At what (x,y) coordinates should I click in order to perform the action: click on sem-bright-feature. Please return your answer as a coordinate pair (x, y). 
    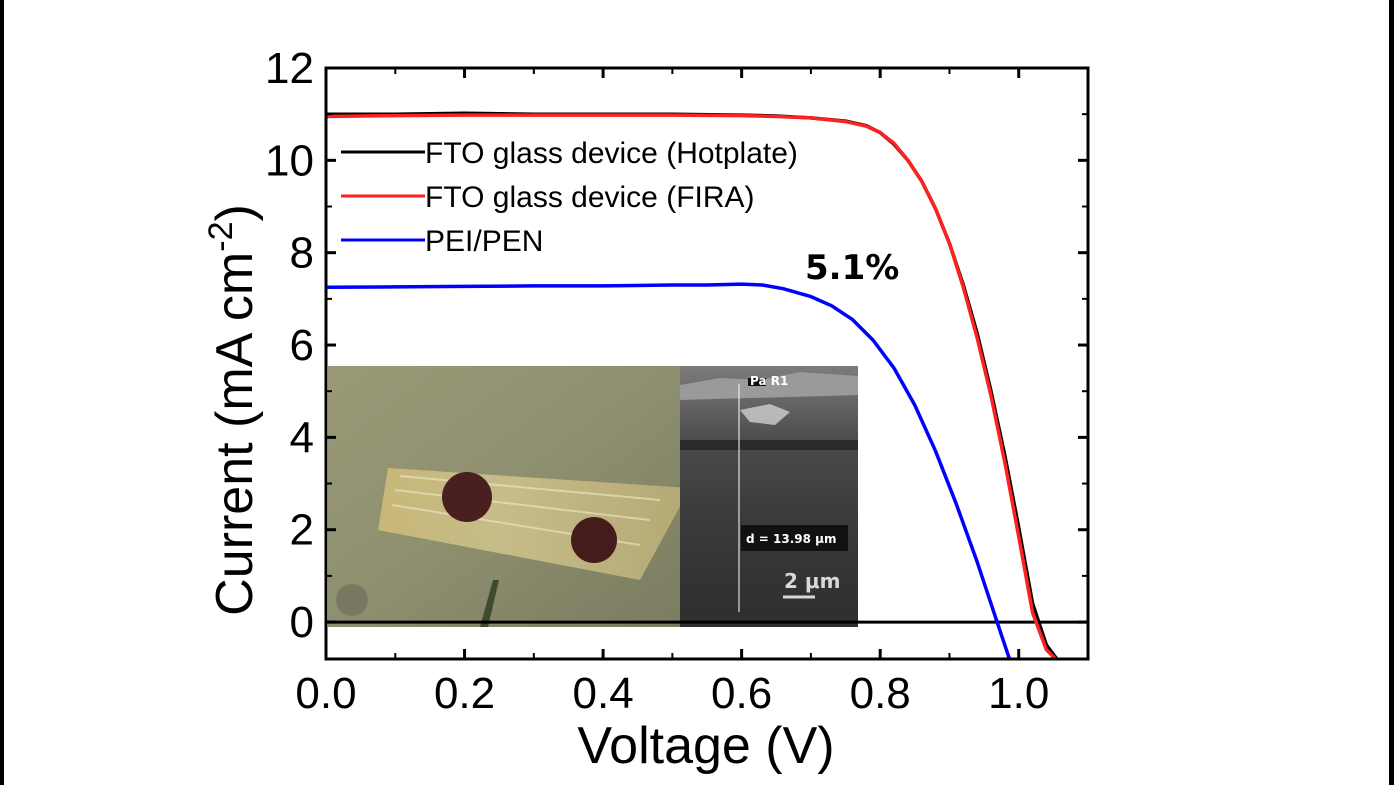
    Looking at the image, I should click on (765, 414).